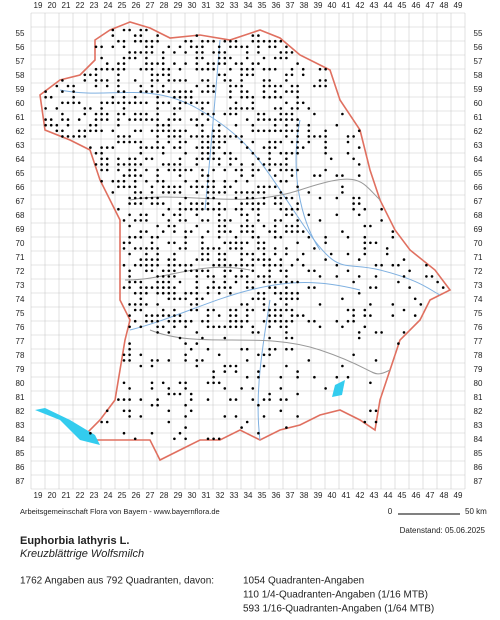 This screenshot has width=500, height=620. I want to click on lake, so click(338, 388).